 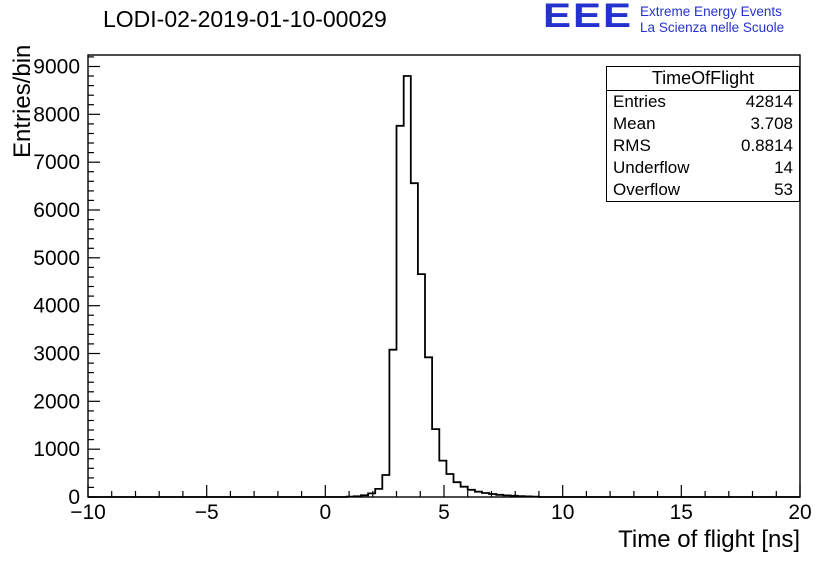 I want to click on svg-text: 4000, so click(x=56, y=306).